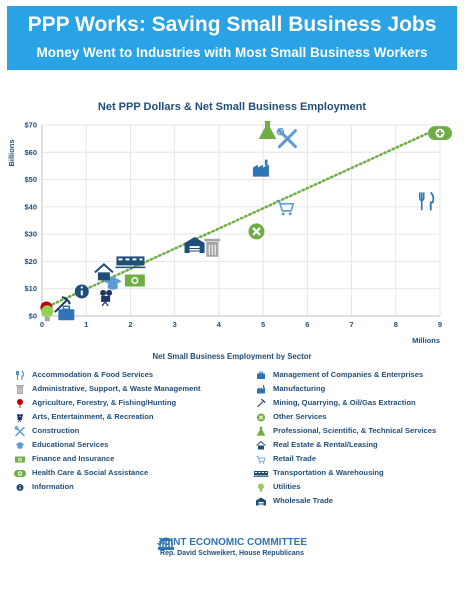 This screenshot has height=600, width=464. I want to click on legend-item: Arts, Entertainment, & Recreation, so click(114, 417).